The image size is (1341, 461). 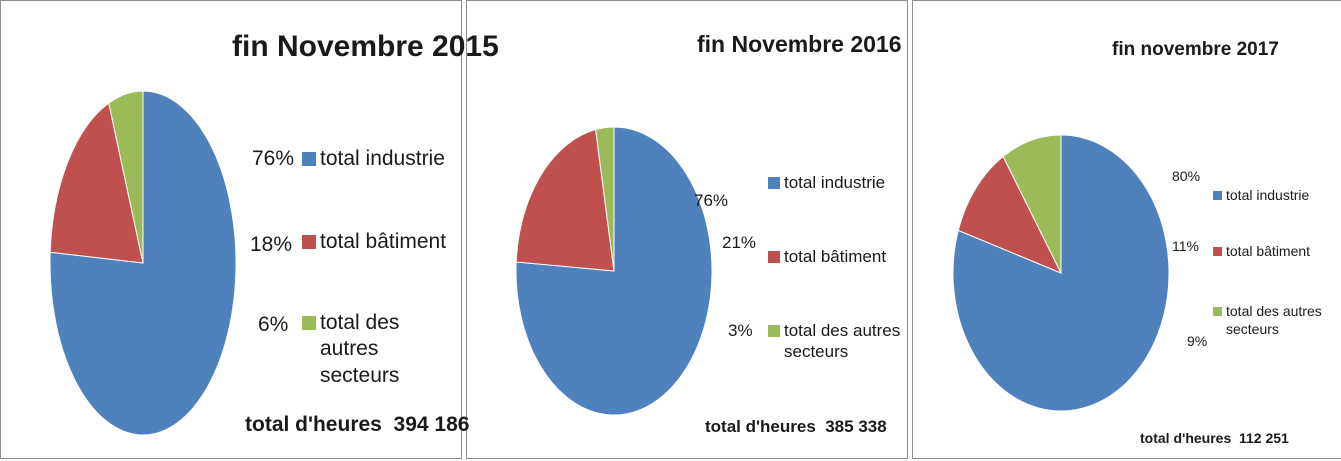 What do you see at coordinates (1195, 49) in the screenshot?
I see `chart-title: fin novembre 2017` at bounding box center [1195, 49].